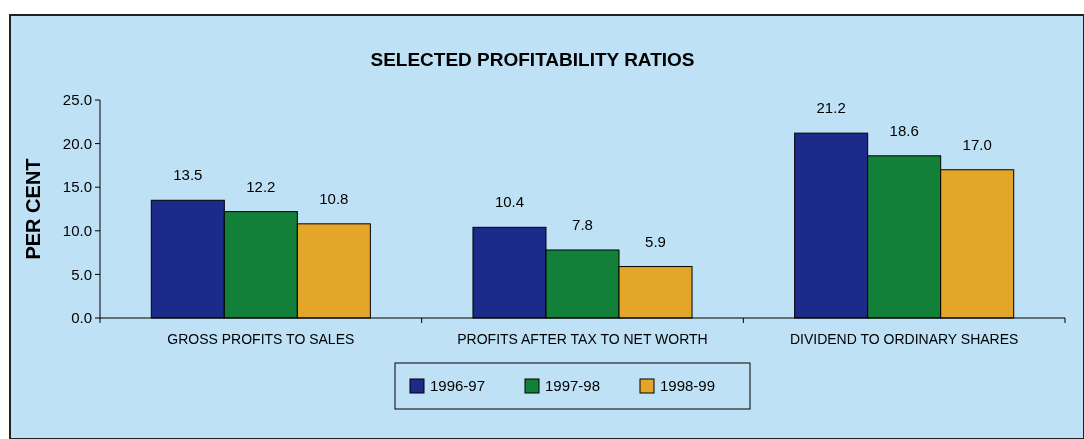 Image resolution: width=1084 pixels, height=439 pixels. What do you see at coordinates (831, 108) in the screenshot?
I see `data-label: 21.2` at bounding box center [831, 108].